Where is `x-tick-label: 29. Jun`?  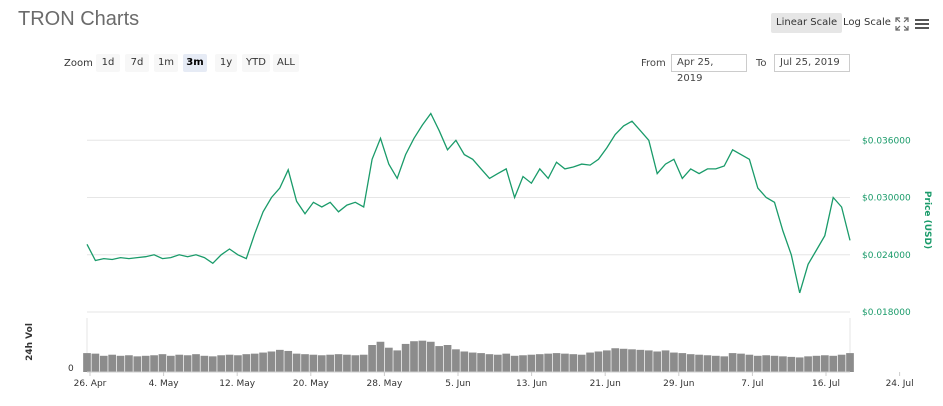
x-tick-label: 29. Jun is located at coordinates (678, 384).